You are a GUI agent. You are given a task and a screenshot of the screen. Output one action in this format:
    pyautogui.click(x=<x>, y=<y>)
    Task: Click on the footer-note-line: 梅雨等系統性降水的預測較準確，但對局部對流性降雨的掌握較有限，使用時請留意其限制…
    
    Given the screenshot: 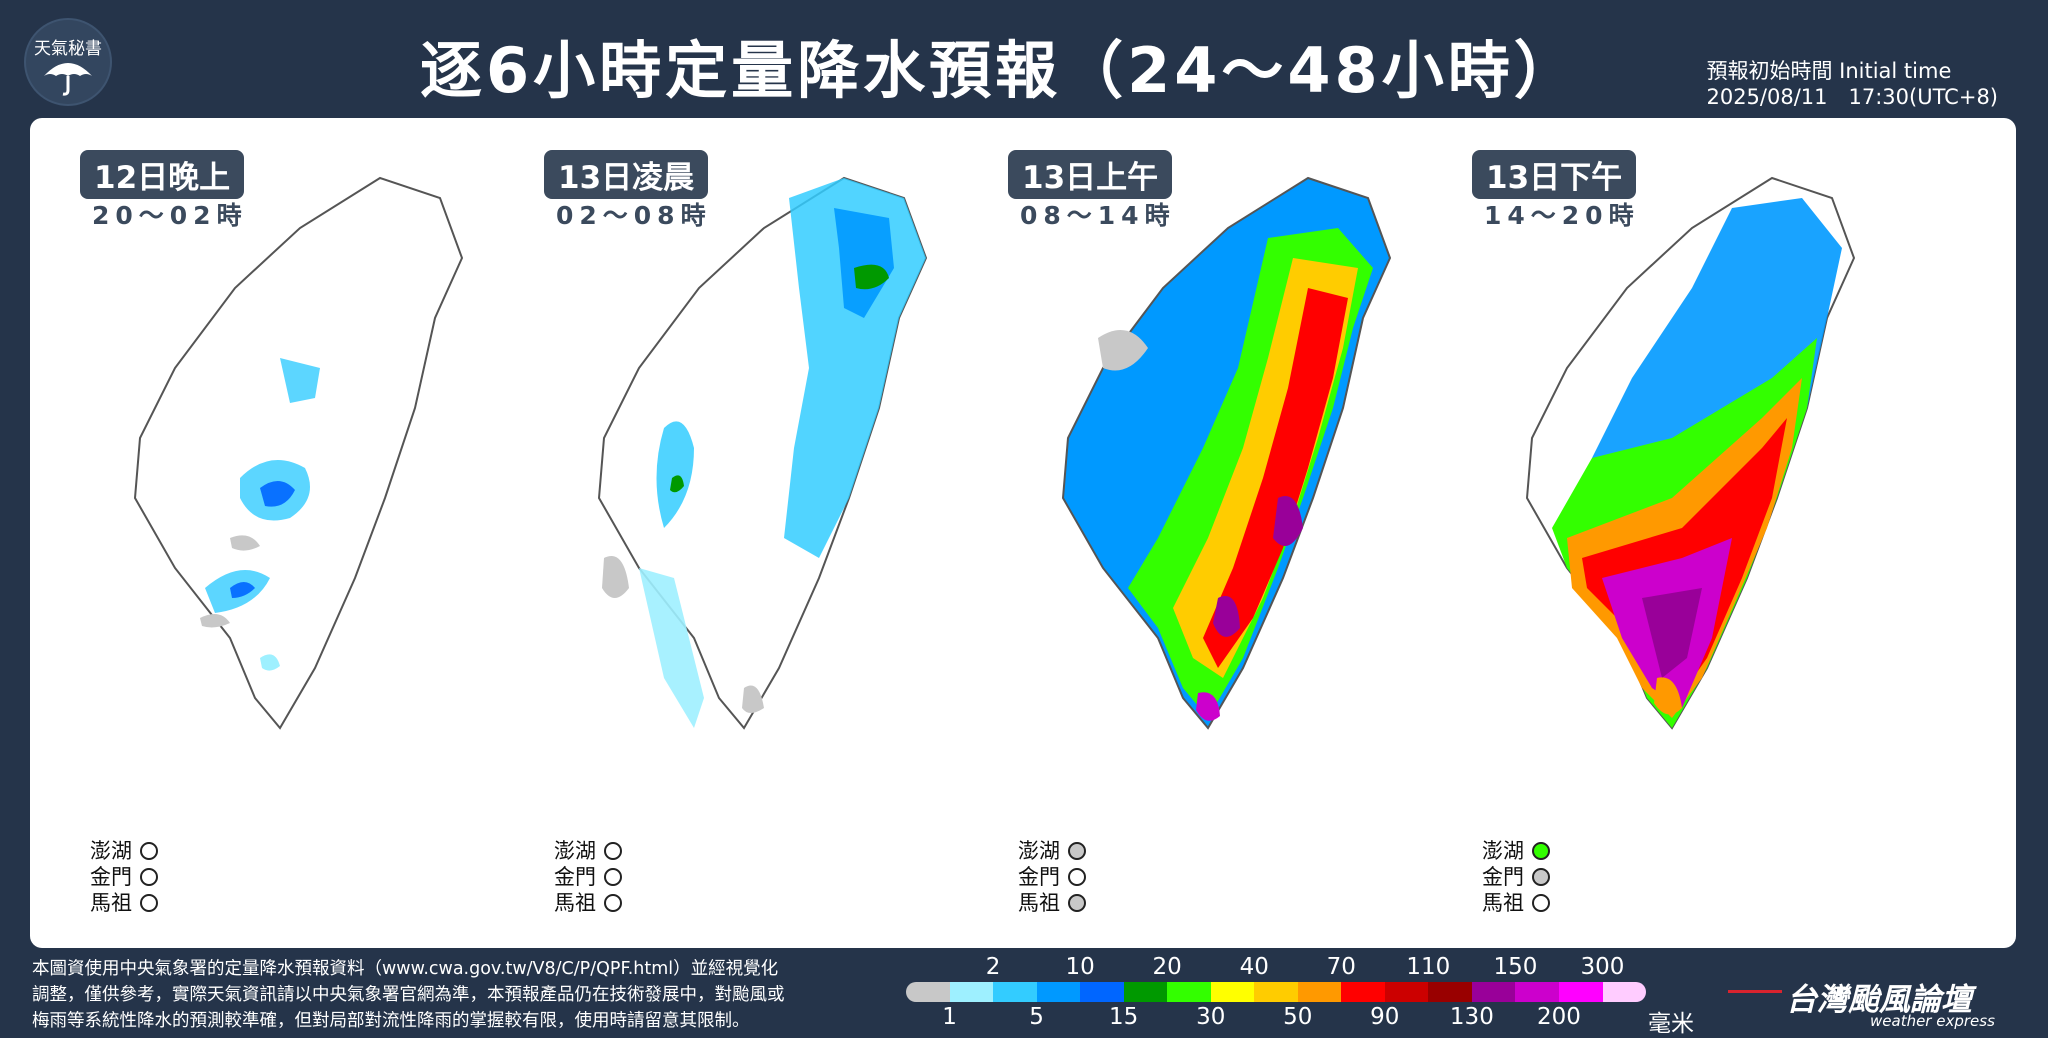 What is the action you would take?
    pyautogui.click(x=391, y=1021)
    